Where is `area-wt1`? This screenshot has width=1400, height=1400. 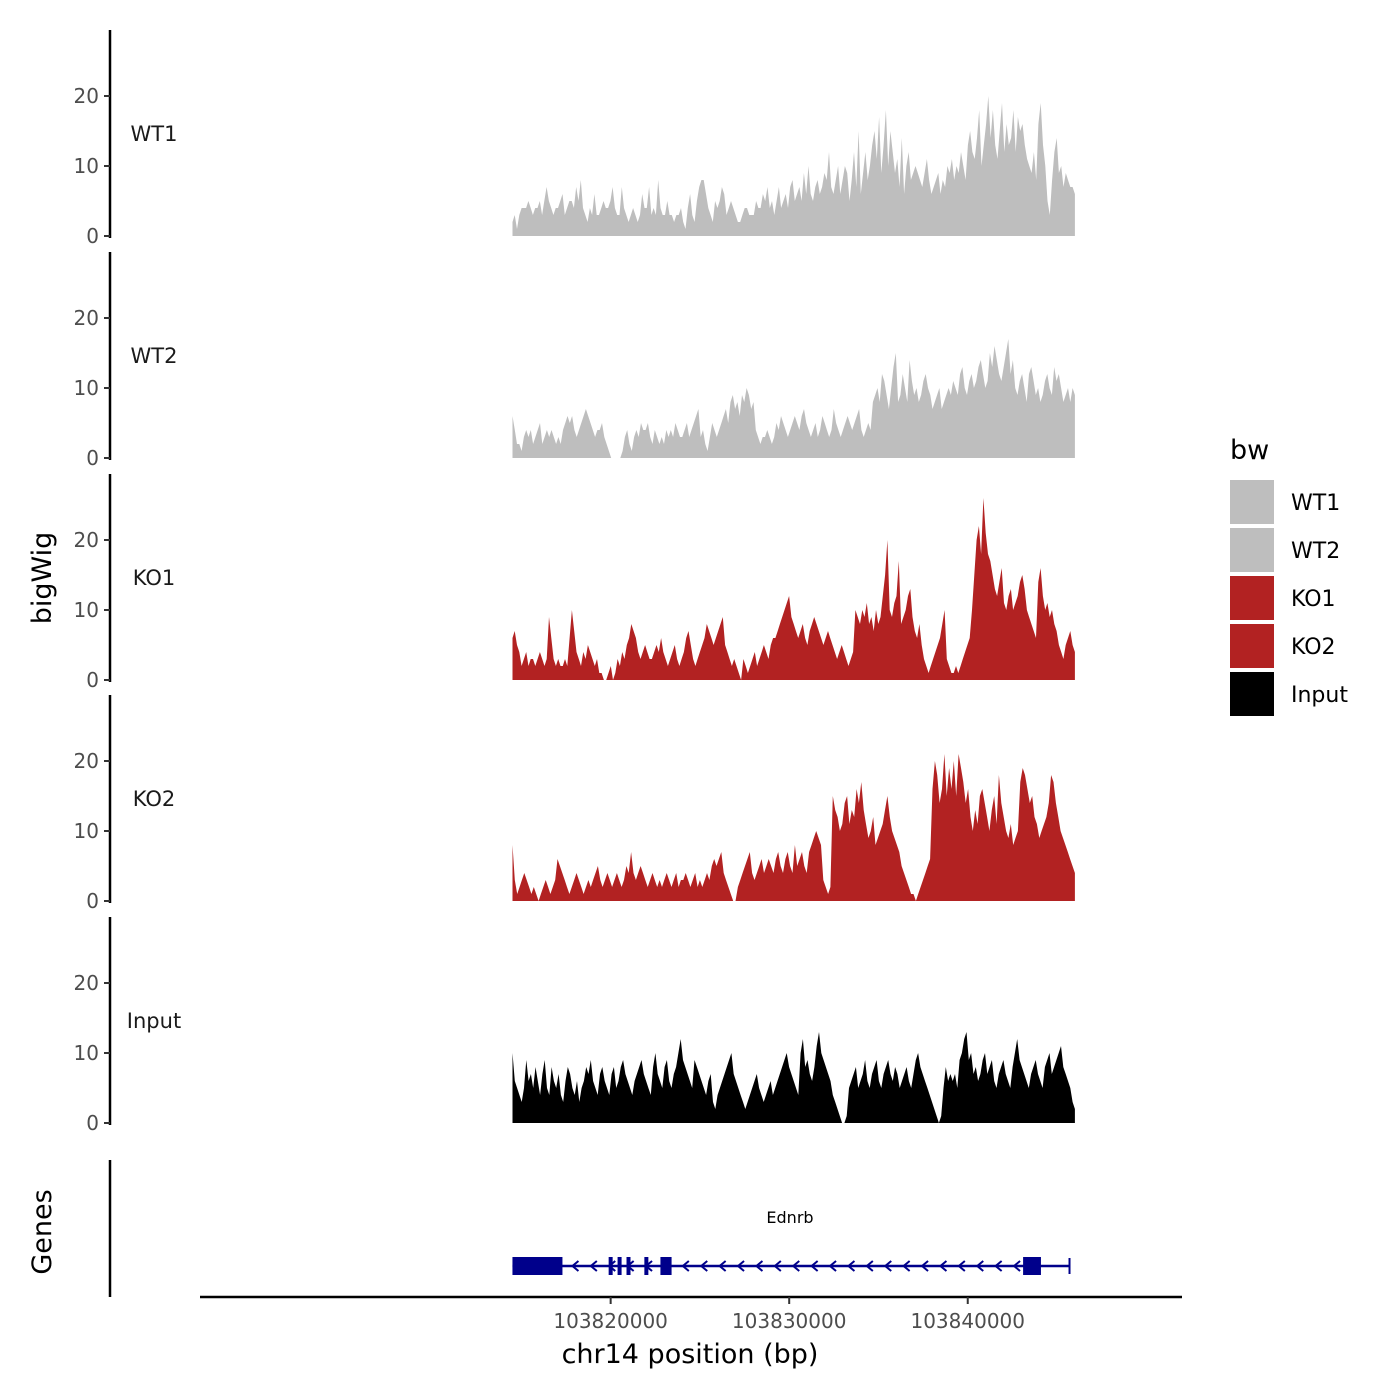
area-wt1 is located at coordinates (793, 166).